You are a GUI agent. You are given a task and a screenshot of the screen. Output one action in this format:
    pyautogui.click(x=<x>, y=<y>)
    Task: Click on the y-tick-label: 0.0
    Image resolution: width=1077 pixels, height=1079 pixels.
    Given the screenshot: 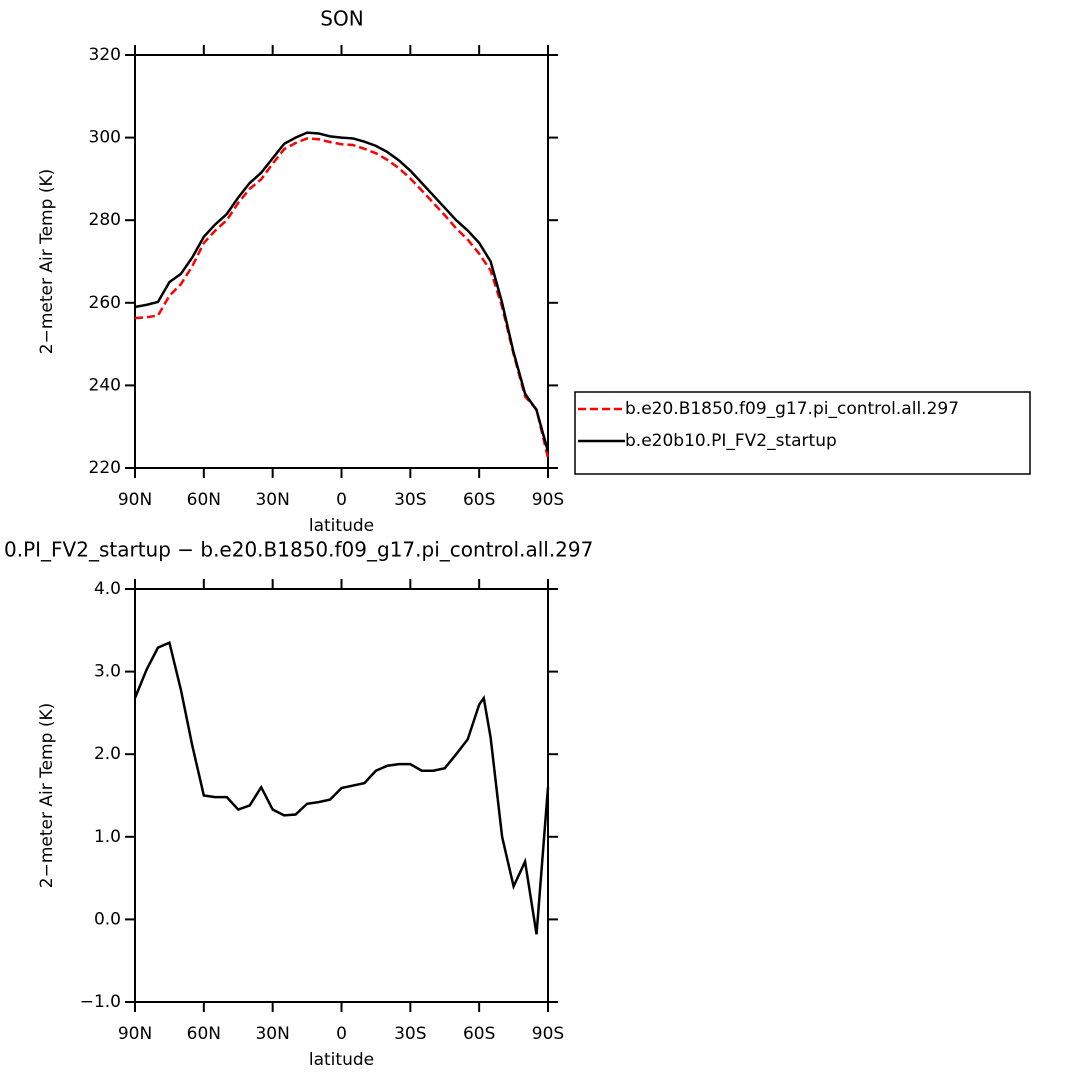 What is the action you would take?
    pyautogui.click(x=107, y=919)
    